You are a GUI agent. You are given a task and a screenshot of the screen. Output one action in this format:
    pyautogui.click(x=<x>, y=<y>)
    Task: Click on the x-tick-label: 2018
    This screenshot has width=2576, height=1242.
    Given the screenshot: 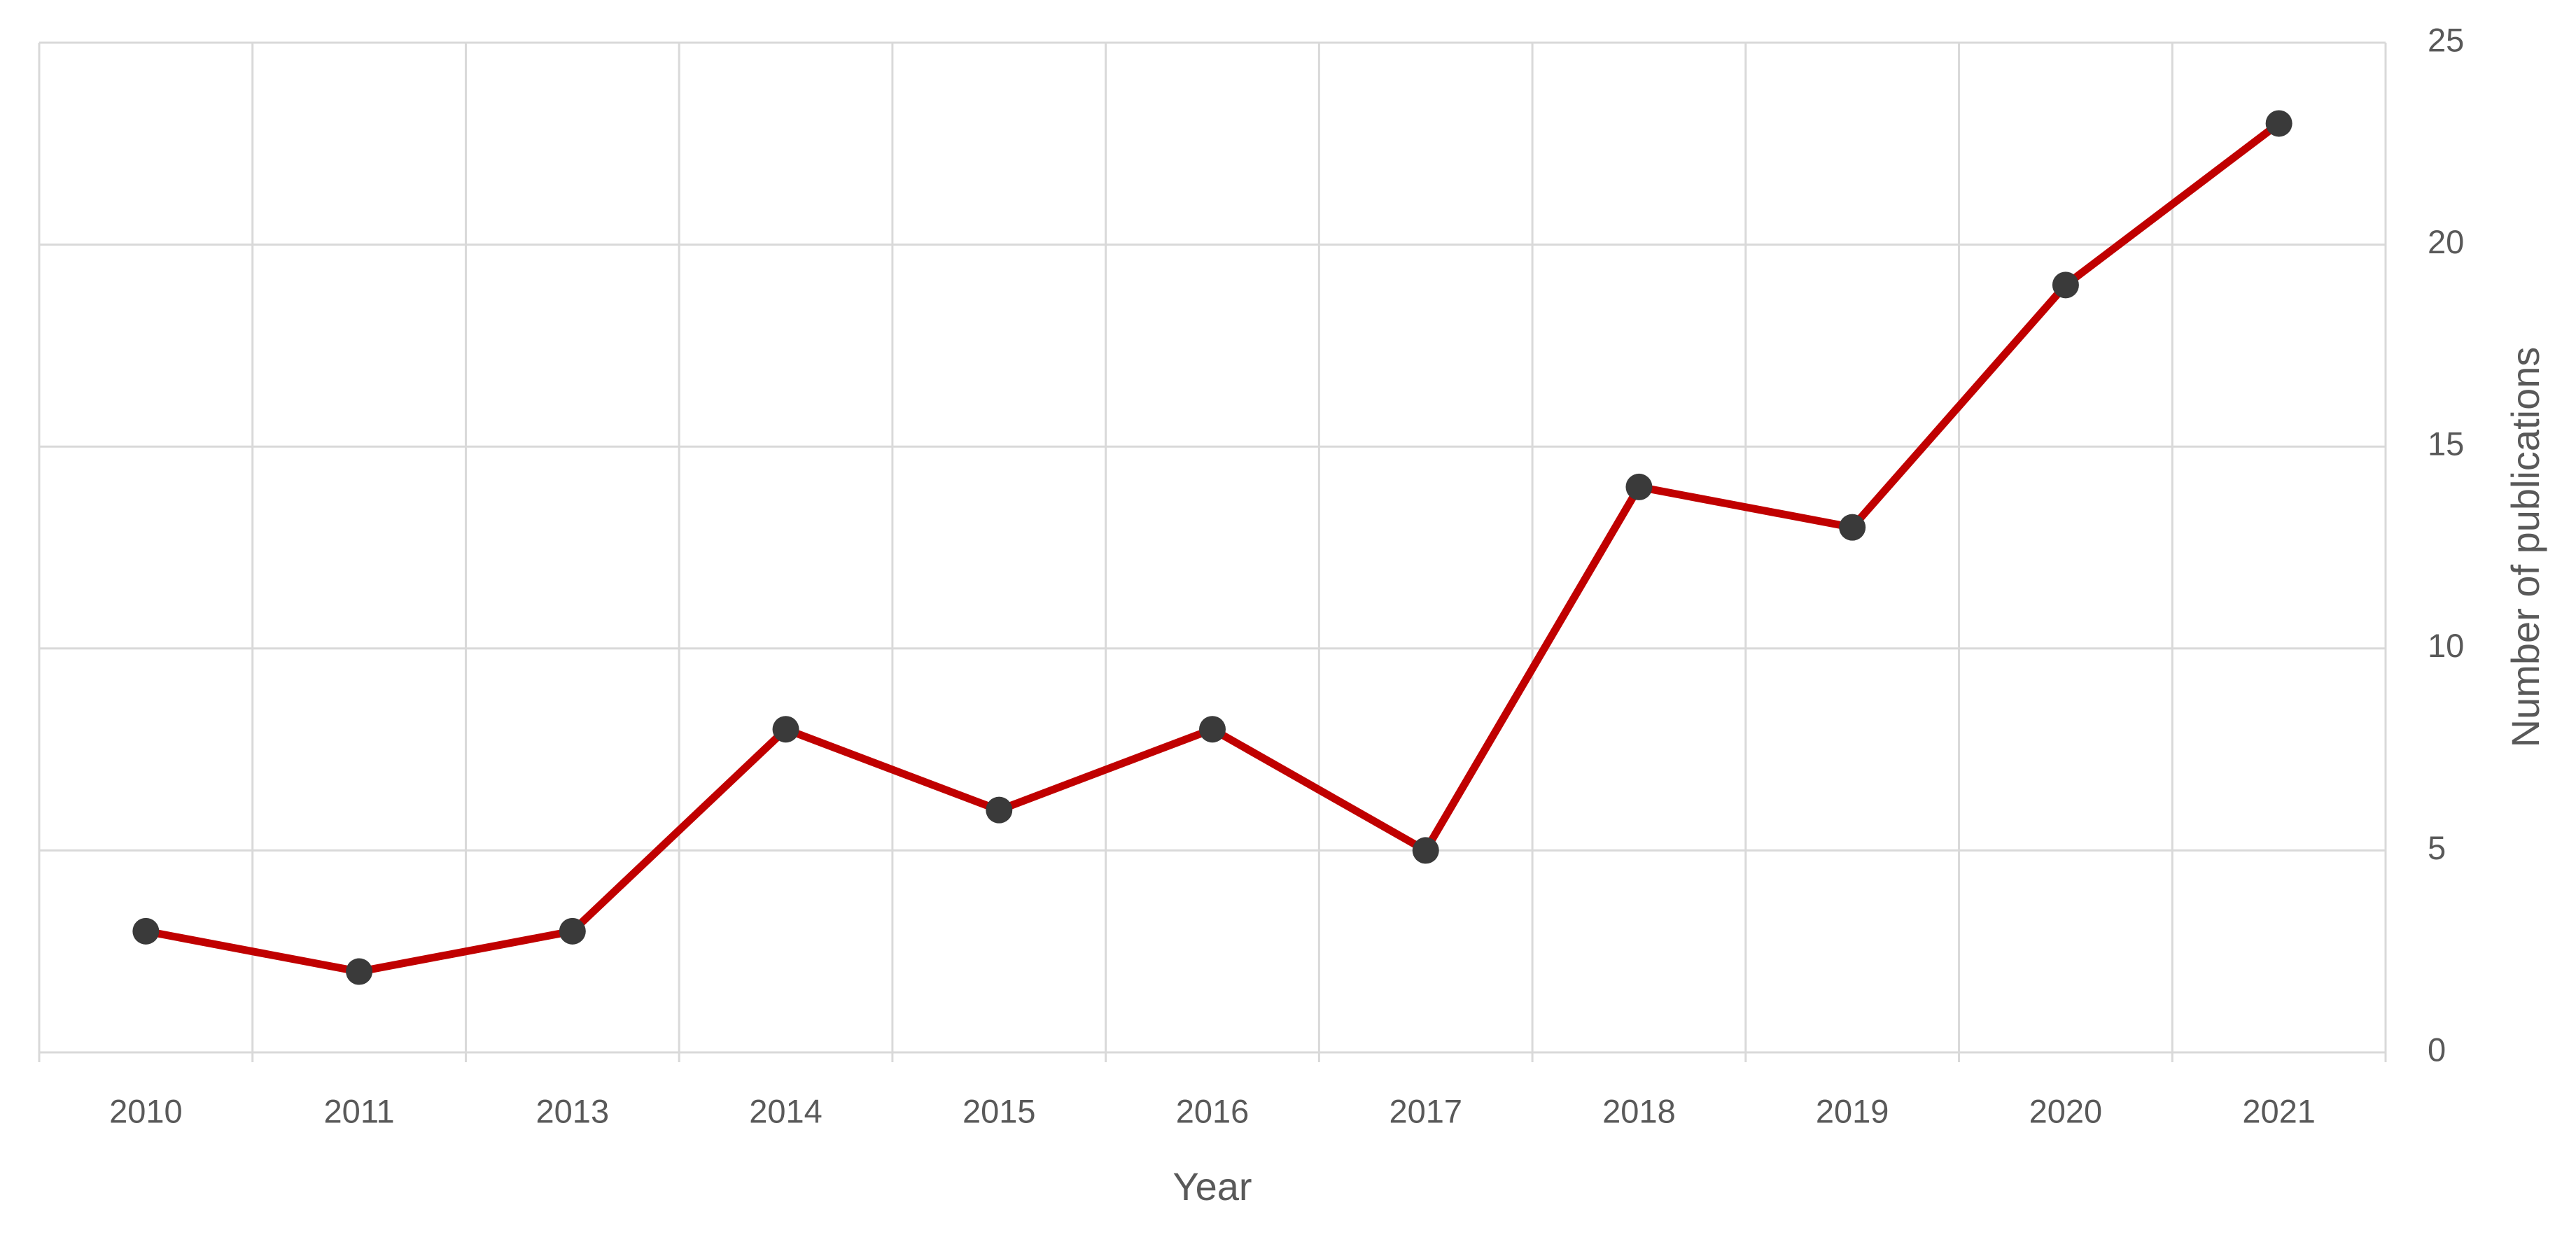 What is the action you would take?
    pyautogui.click(x=1639, y=1110)
    